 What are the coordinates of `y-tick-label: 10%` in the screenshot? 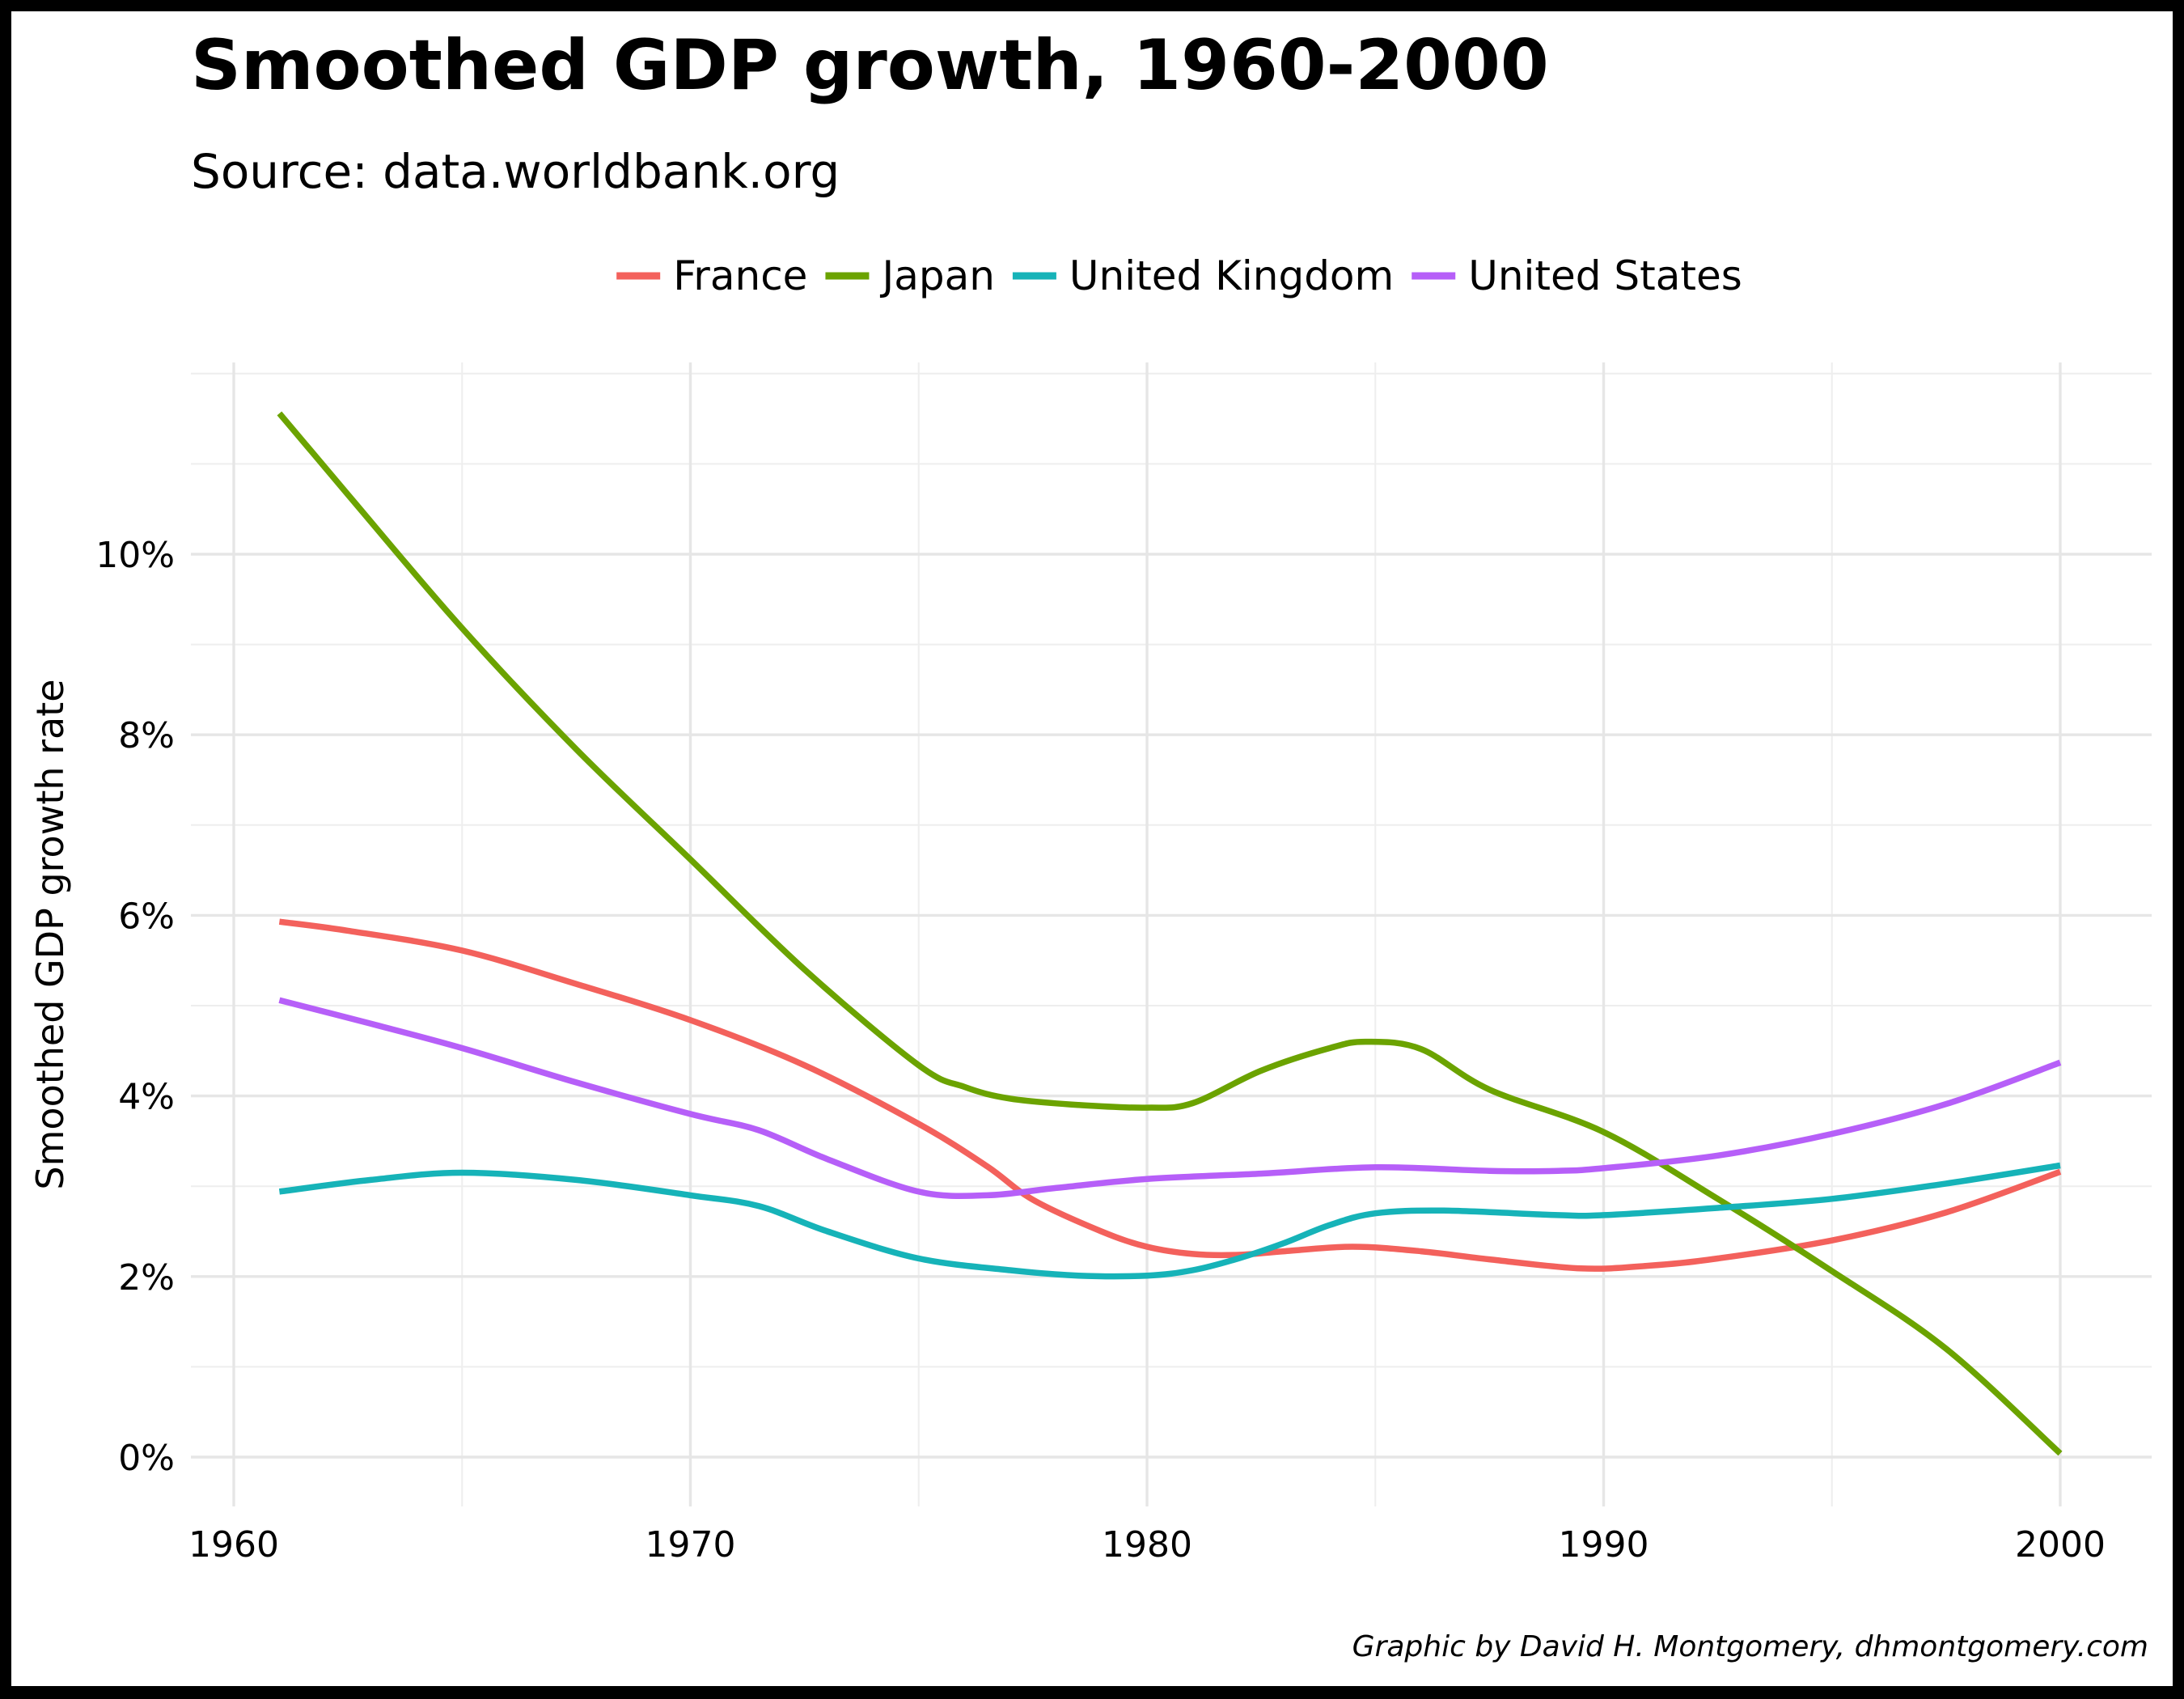 It's located at (135, 555).